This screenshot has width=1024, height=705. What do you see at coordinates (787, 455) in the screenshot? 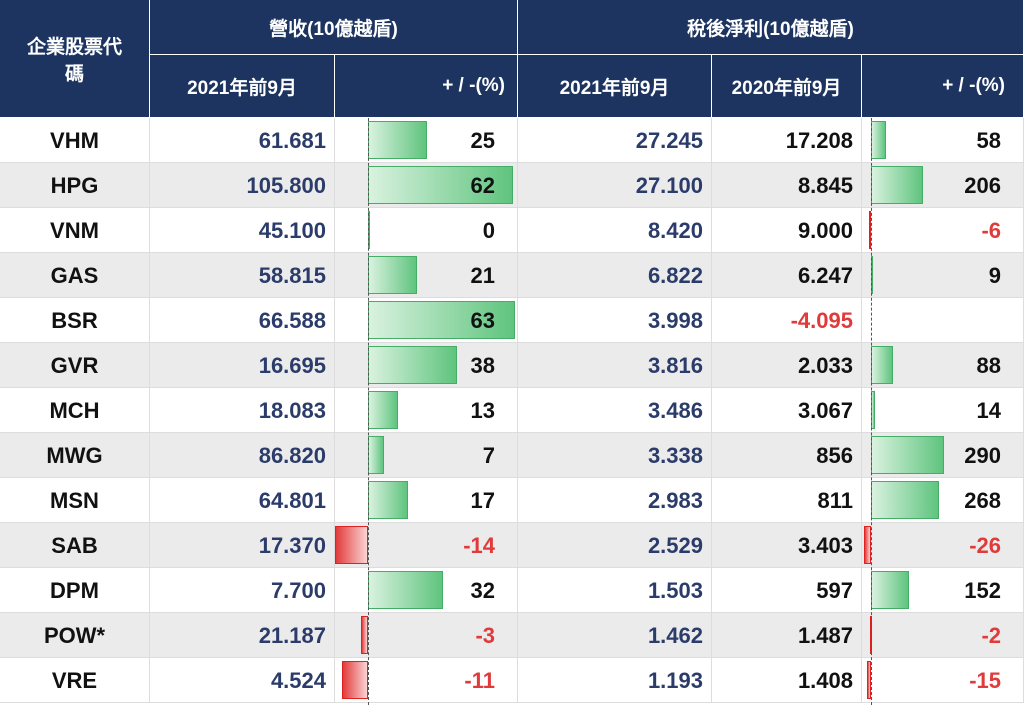
I see `value-cell: 856` at bounding box center [787, 455].